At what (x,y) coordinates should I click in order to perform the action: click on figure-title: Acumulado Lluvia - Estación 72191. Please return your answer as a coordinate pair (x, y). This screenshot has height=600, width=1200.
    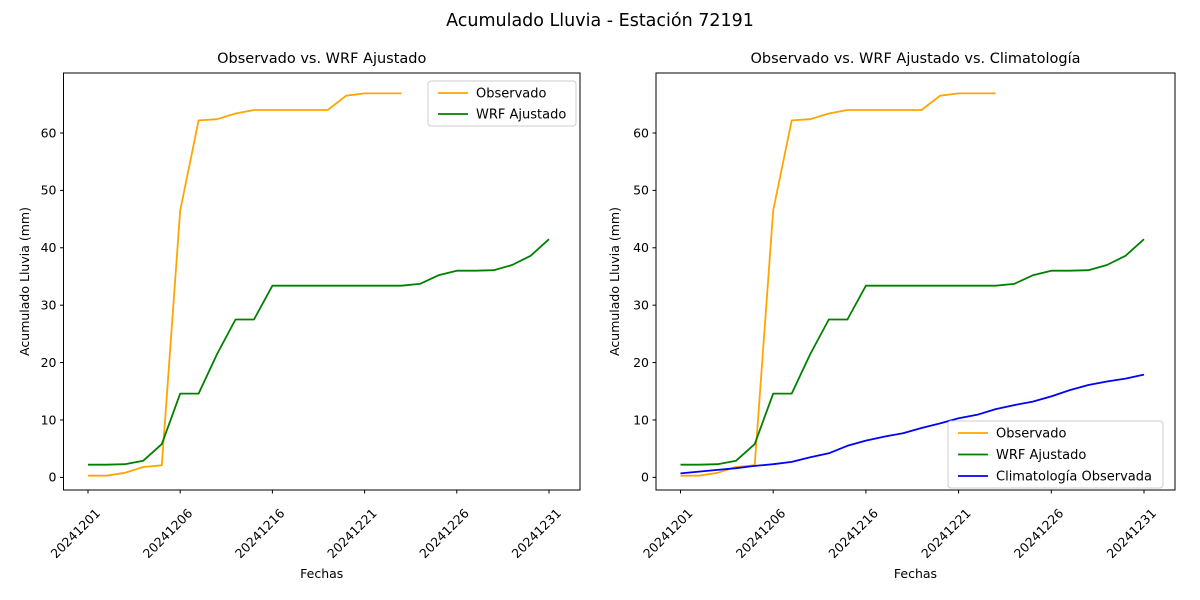
    Looking at the image, I should click on (600, 21).